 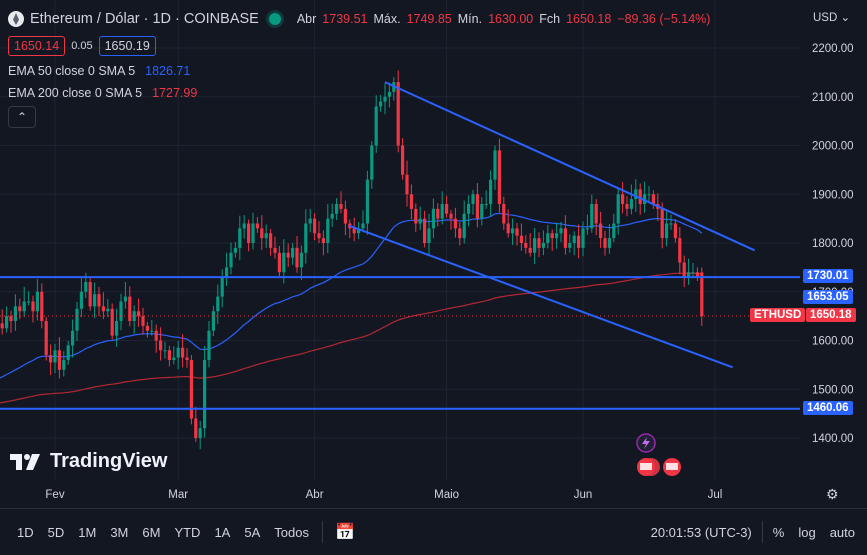 What do you see at coordinates (659, 456) in the screenshot?
I see `event-markers` at bounding box center [659, 456].